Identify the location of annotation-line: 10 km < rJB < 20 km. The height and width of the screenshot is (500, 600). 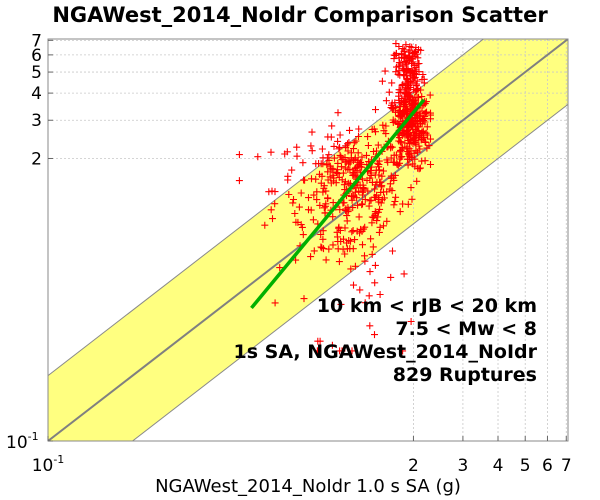
(427, 306).